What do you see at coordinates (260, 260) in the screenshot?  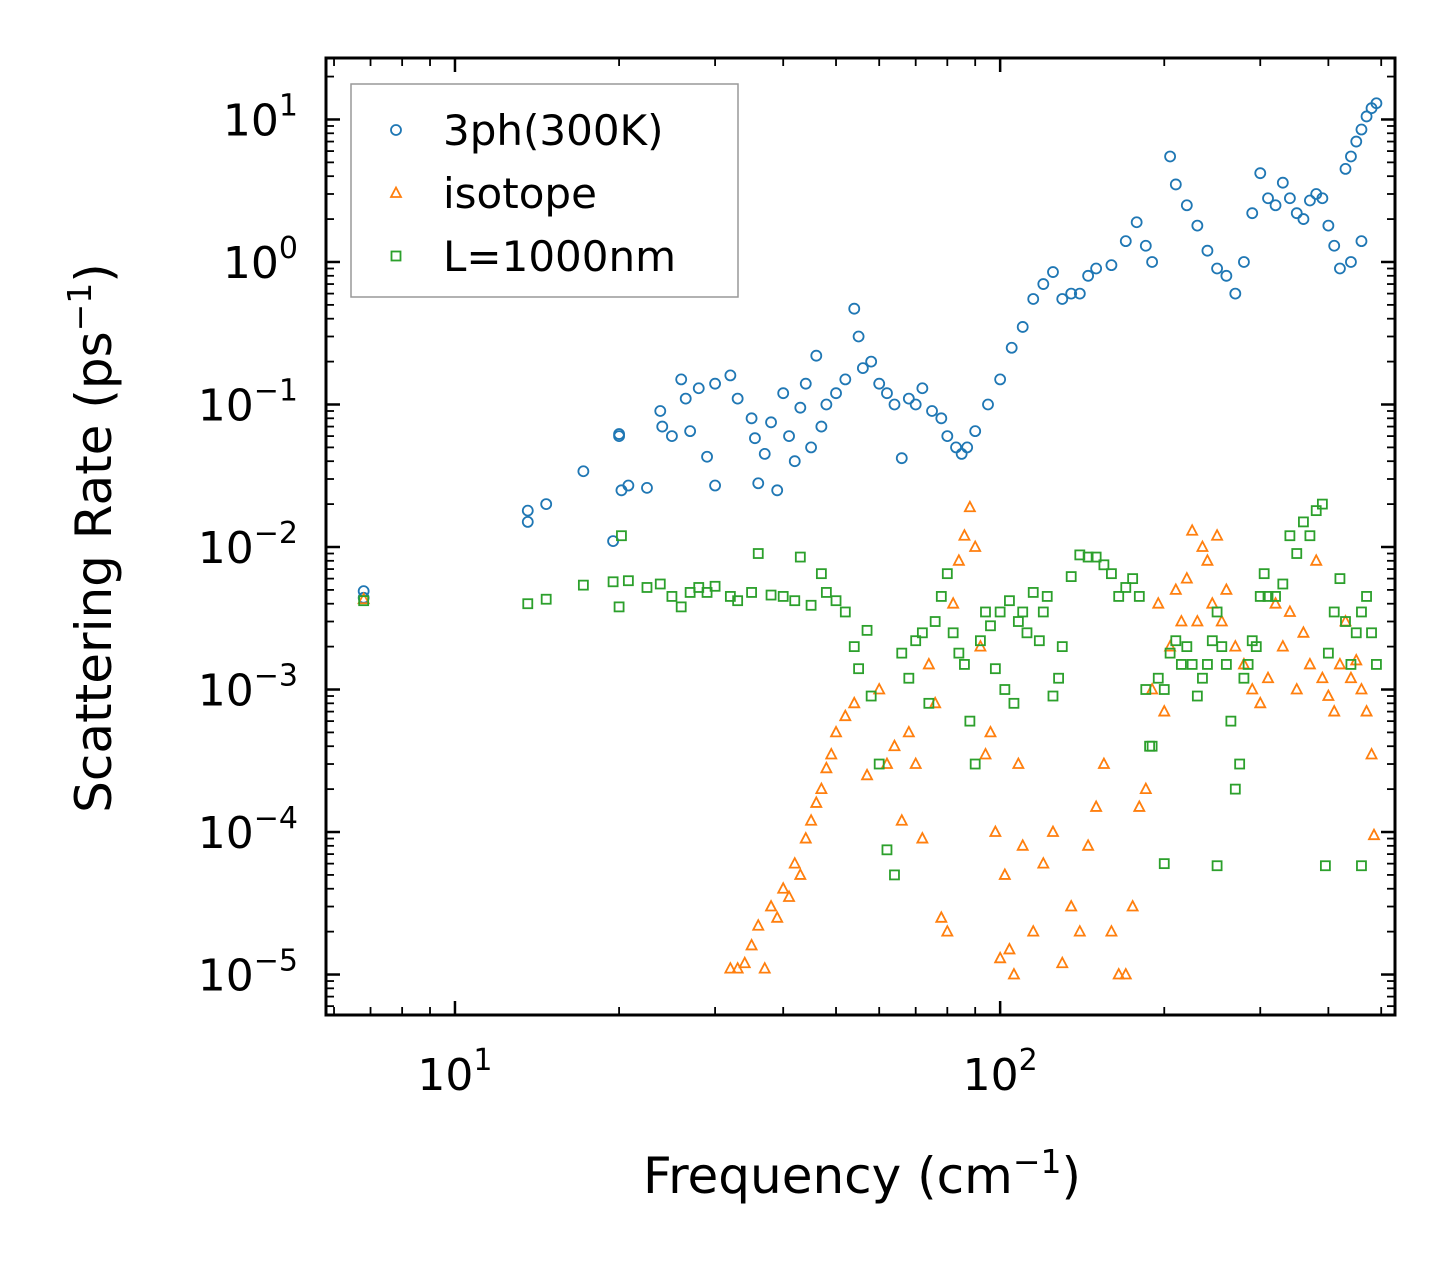 I see `y-tick-label: 100` at bounding box center [260, 260].